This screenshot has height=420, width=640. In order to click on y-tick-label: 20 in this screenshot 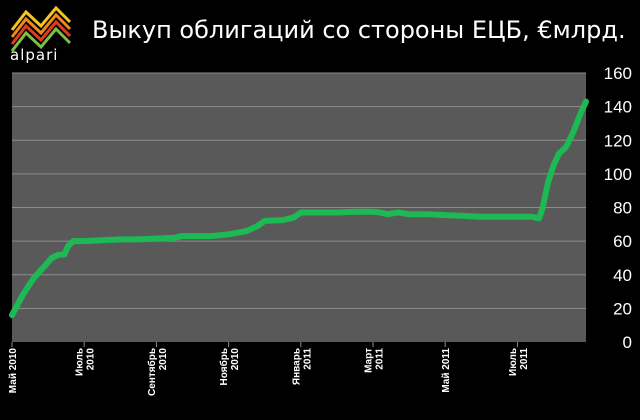, I will do `click(622, 308)`.